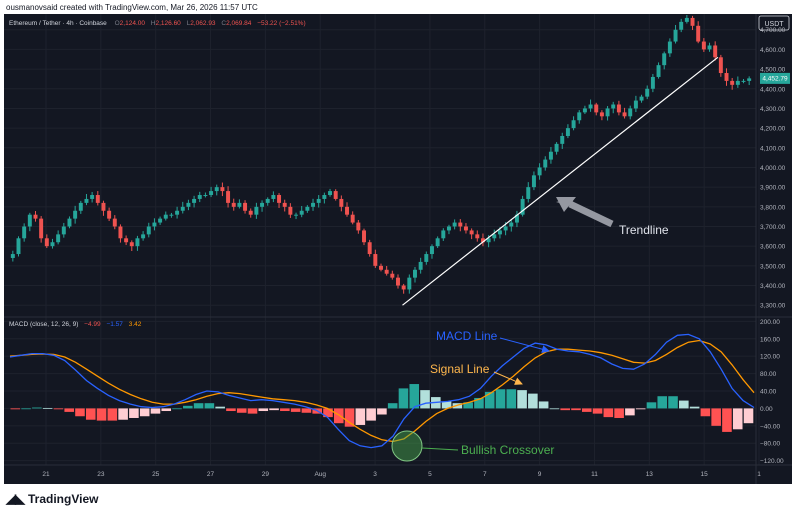 The image size is (800, 514). What do you see at coordinates (476, 373) in the screenshot?
I see `signal-line-annotation: Signal Line` at bounding box center [476, 373].